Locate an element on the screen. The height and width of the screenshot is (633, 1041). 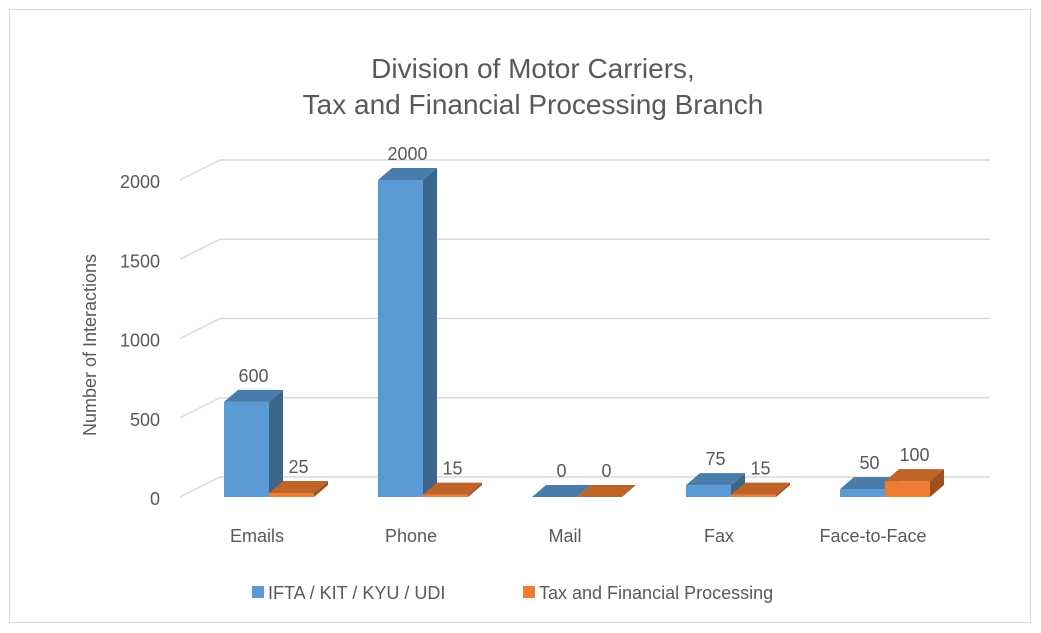
value-label: 2000 is located at coordinates (407, 154).